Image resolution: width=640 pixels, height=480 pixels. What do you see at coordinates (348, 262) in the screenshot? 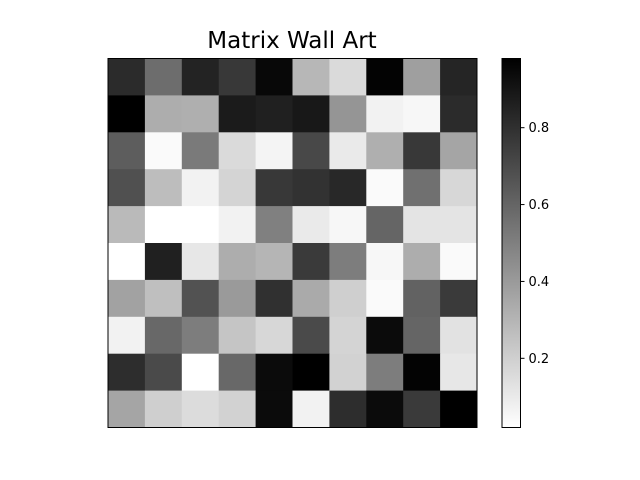
I see `heatmap-cell-r5-c6` at bounding box center [348, 262].